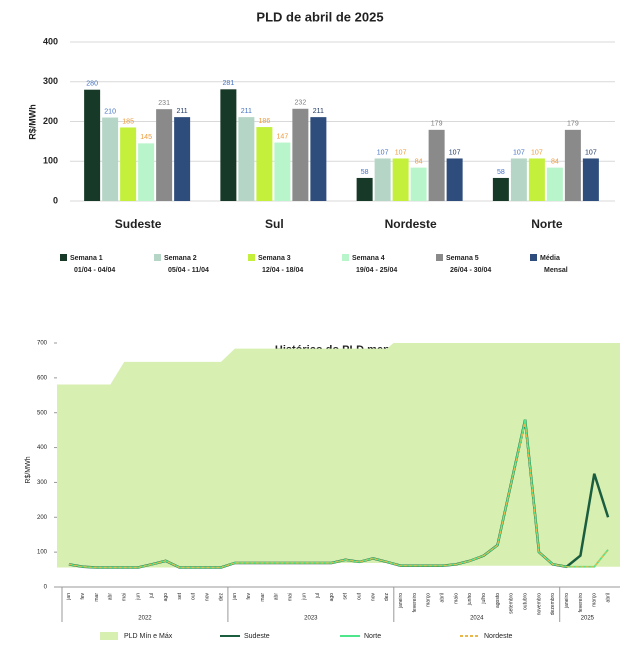 This screenshot has height=649, width=621. What do you see at coordinates (274, 224) in the screenshot?
I see `x-tick-label: Sul` at bounding box center [274, 224].